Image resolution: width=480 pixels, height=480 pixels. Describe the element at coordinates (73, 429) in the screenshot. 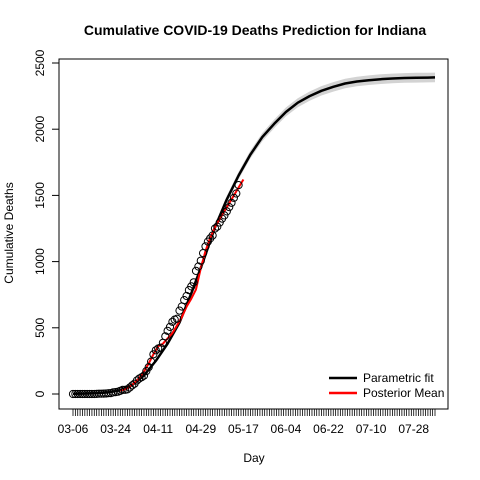

I see `x-tick-label: 03-06` at that location.